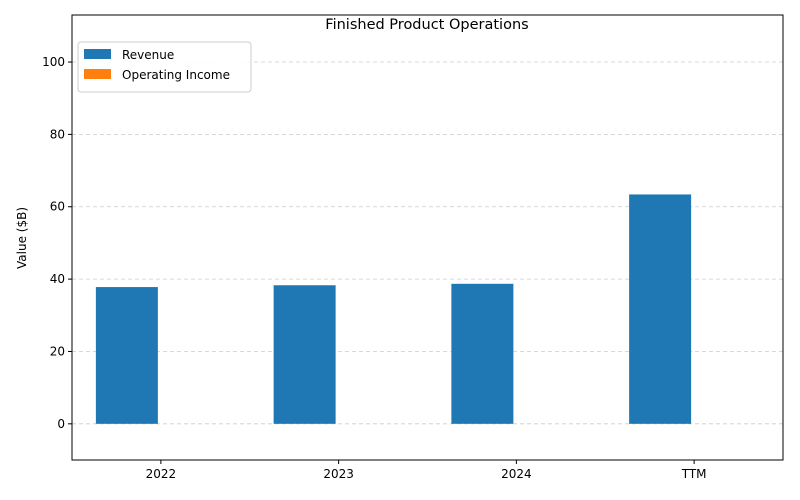 The height and width of the screenshot is (500, 800). What do you see at coordinates (57, 207) in the screenshot?
I see `y-tick-label: 60` at bounding box center [57, 207].